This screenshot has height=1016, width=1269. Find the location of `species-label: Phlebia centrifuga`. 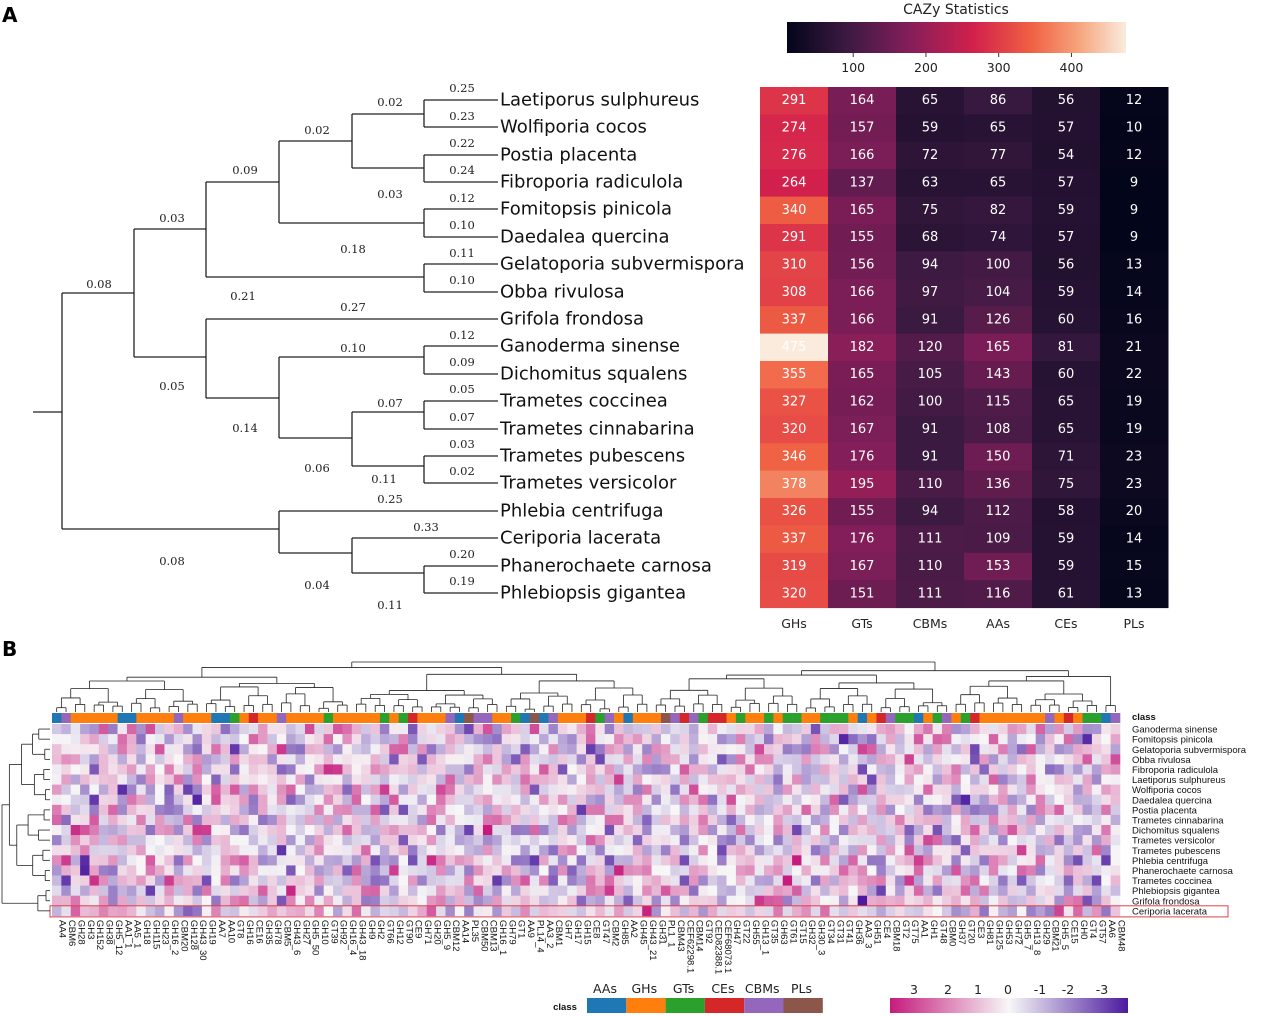

species-label: Phlebia centrifuga is located at coordinates (582, 511).